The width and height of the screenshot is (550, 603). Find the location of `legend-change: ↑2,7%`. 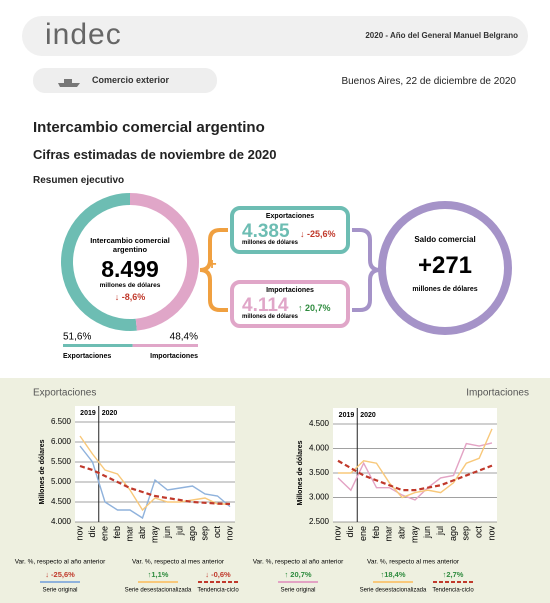

legend-change: ↑2,7% is located at coordinates (453, 574).